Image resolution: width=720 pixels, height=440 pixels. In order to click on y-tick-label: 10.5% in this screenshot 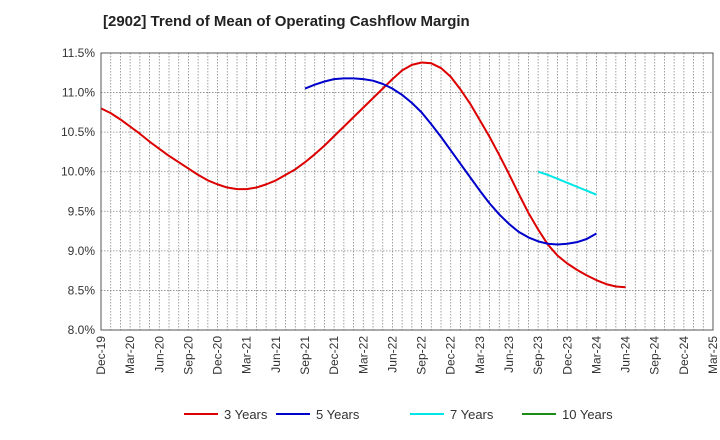, I will do `click(78, 132)`.